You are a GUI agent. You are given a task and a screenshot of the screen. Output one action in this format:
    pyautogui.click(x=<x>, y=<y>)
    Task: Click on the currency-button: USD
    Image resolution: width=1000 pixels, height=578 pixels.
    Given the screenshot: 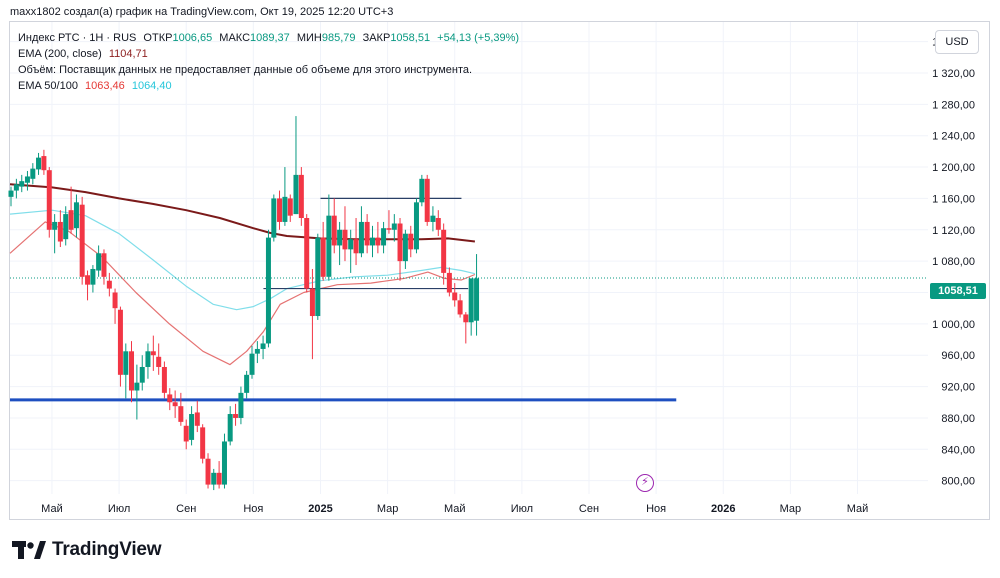 What is the action you would take?
    pyautogui.click(x=957, y=42)
    